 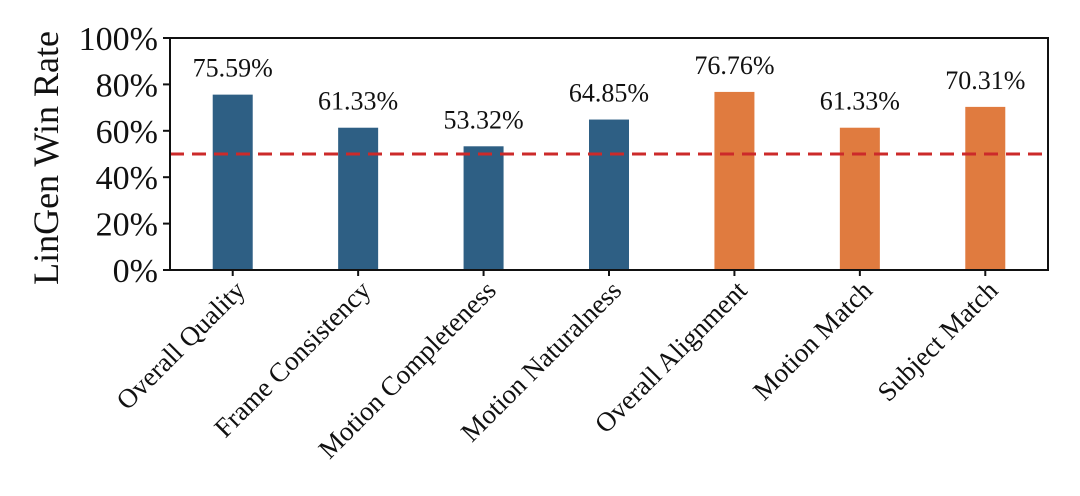 What do you see at coordinates (127, 178) in the screenshot?
I see `y-tick-label: 40%` at bounding box center [127, 178].